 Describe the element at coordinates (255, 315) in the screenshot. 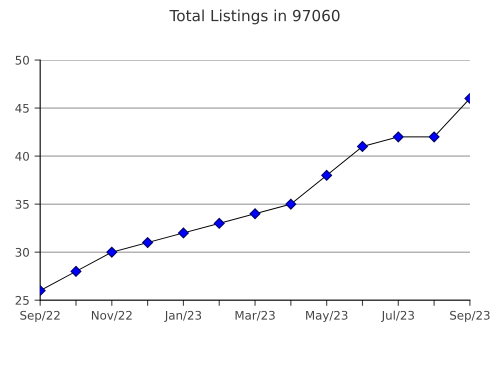

I see `x-tick-label: Mar/23` at that location.